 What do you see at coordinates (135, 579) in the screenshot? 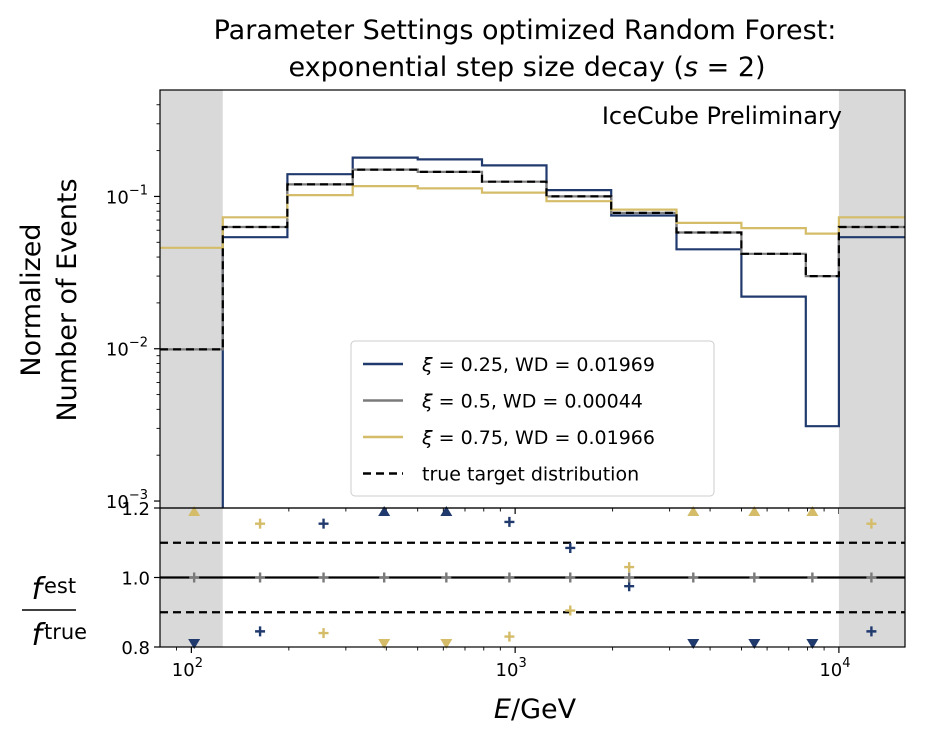
I see `ratio-y-tick-label-1: 1.0` at bounding box center [135, 579].